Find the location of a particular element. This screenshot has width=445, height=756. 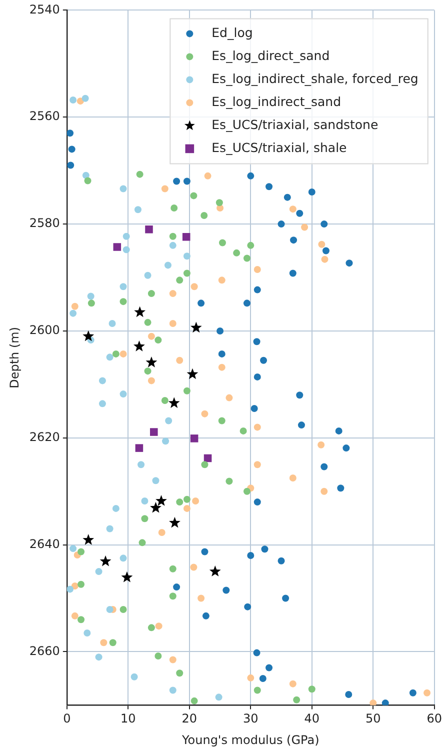

y-tick-label: 2660 is located at coordinates (44, 651).